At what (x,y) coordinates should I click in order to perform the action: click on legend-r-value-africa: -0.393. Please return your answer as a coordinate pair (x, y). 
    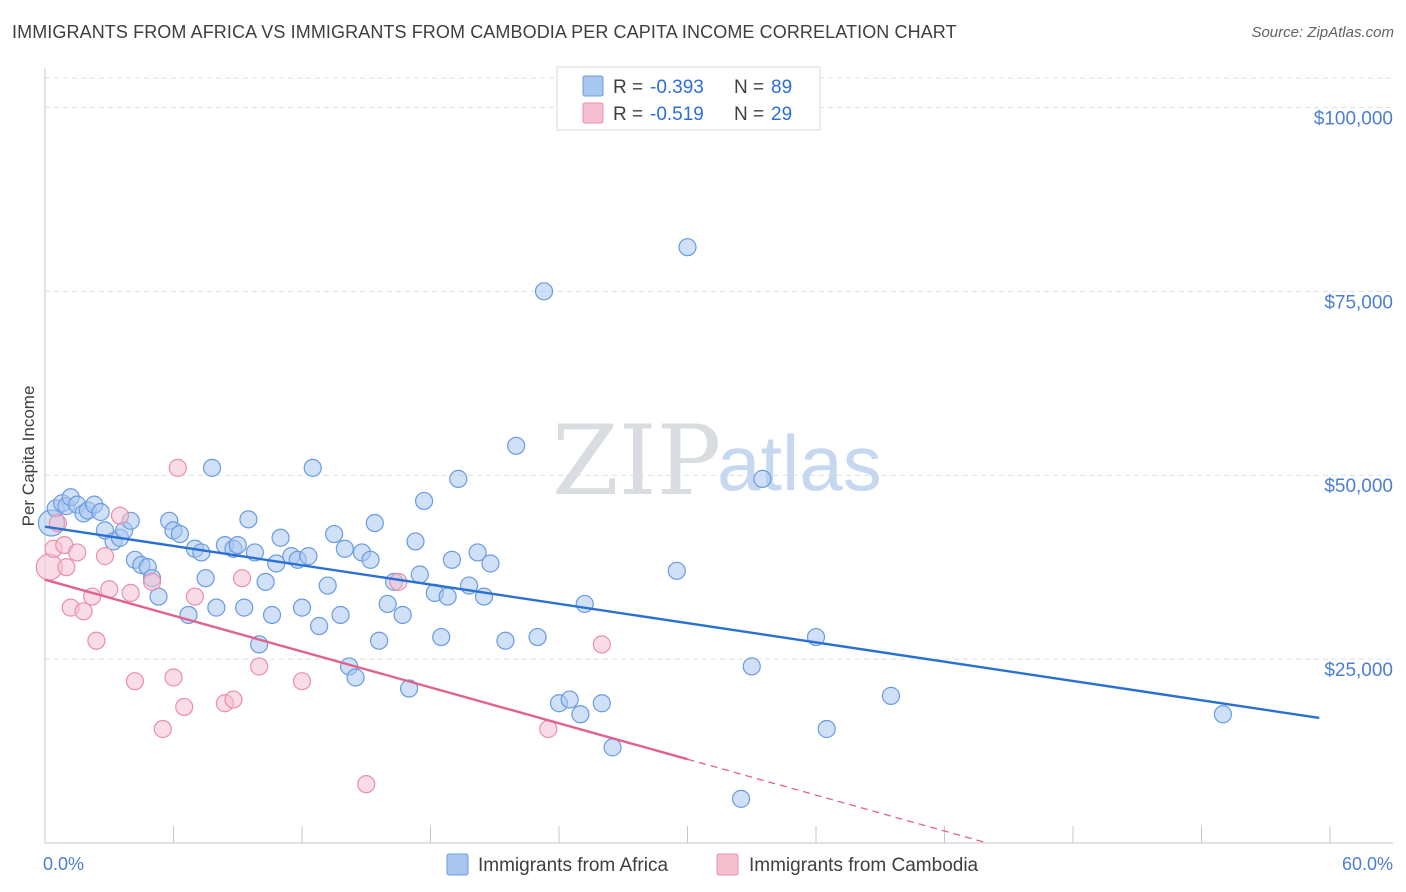
    Looking at the image, I should click on (677, 87).